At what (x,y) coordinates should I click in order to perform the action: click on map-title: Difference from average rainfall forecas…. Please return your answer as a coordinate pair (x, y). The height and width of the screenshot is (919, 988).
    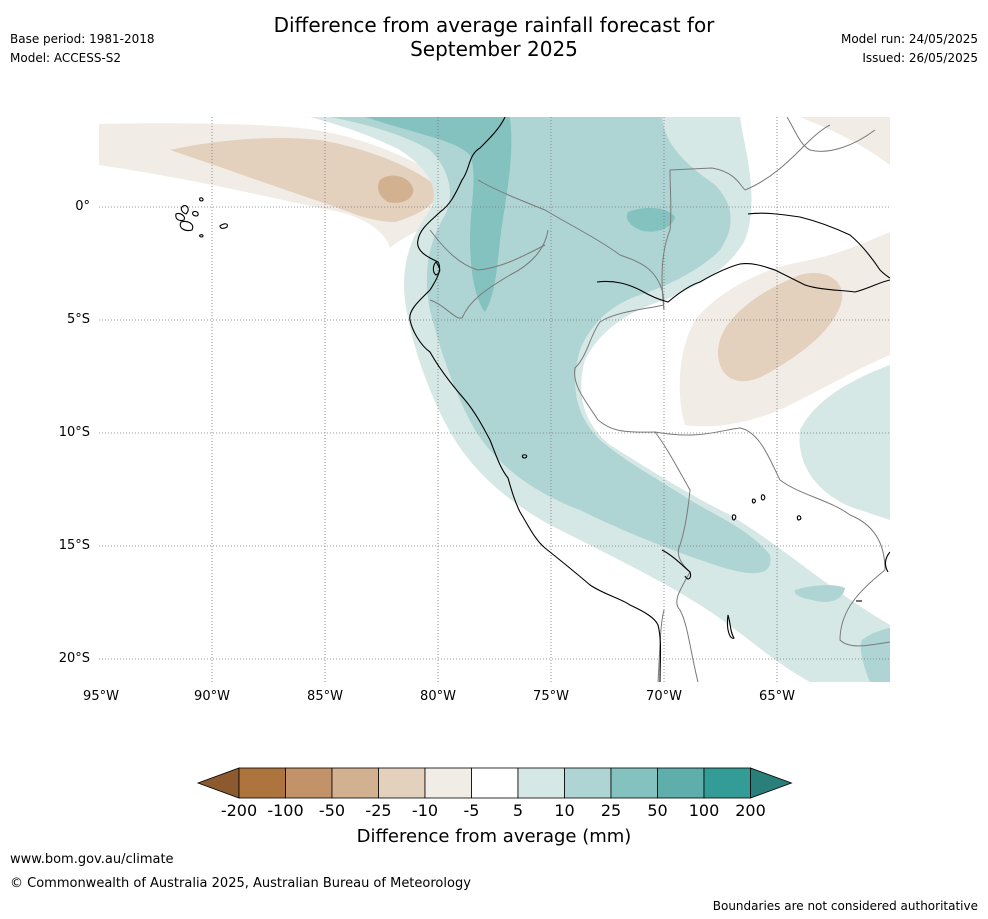
    Looking at the image, I should click on (494, 37).